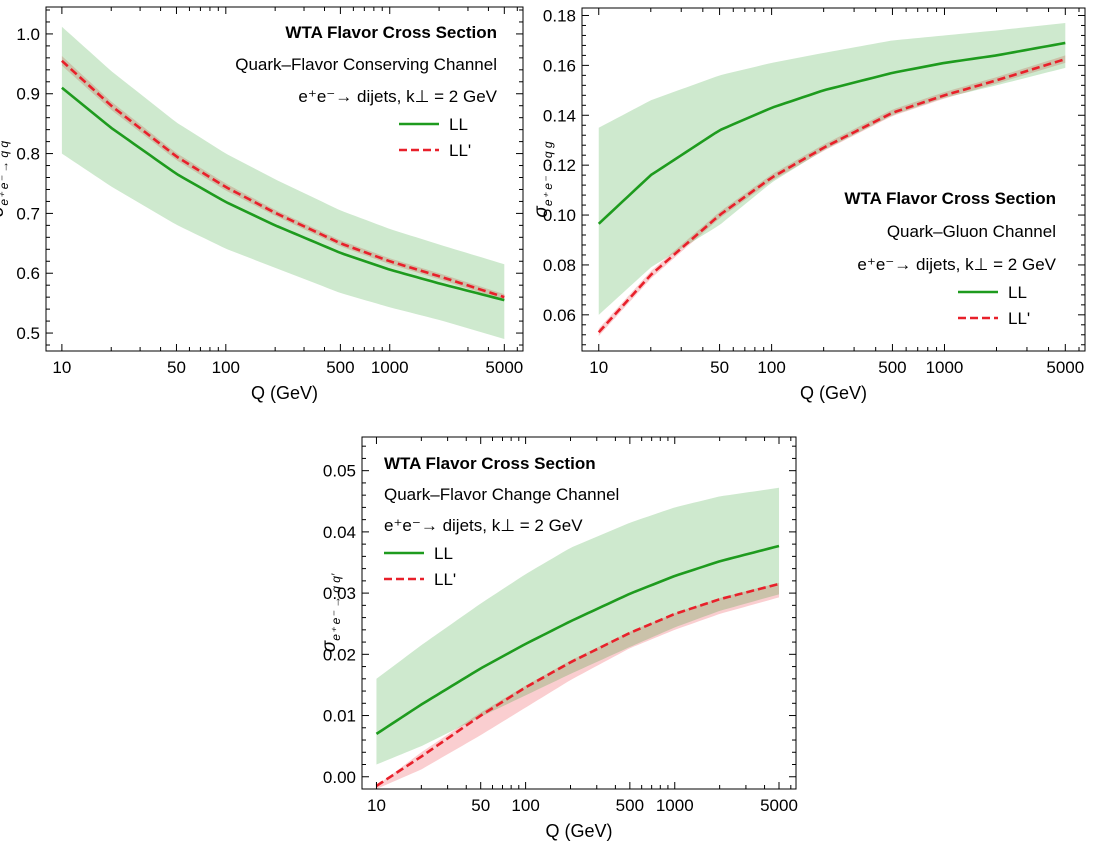 Image resolution: width=1098 pixels, height=848 pixels. I want to click on y-label-subscript: e⁺ e⁻ → q q, so click(5, 173).